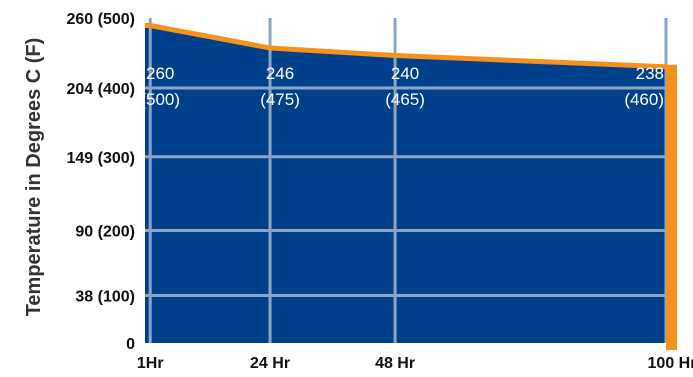 Image resolution: width=693 pixels, height=377 pixels. Describe the element at coordinates (160, 73) in the screenshot. I see `data-label-celsius: 260` at that location.